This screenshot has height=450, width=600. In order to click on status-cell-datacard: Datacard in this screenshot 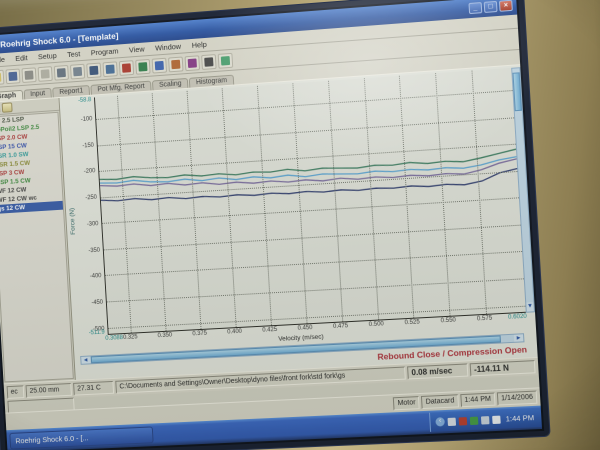, I will do `click(440, 402)`.